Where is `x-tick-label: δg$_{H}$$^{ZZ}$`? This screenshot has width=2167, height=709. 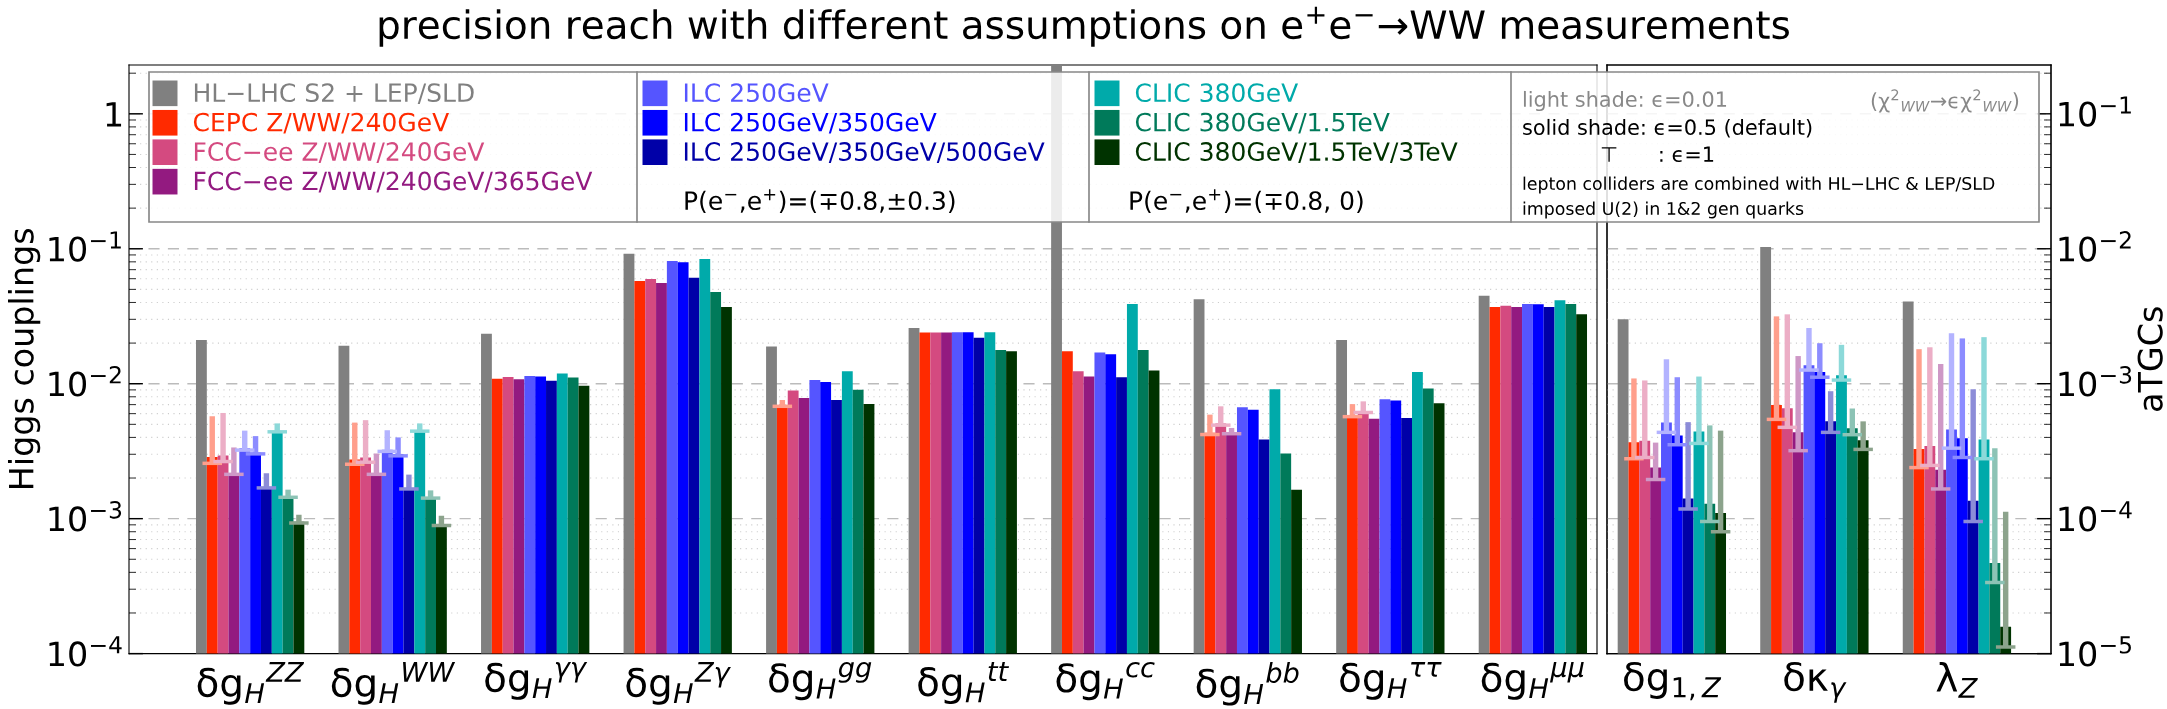
x-tick-label: δg$_{H}$$^{ZZ}$ is located at coordinates (251, 683).